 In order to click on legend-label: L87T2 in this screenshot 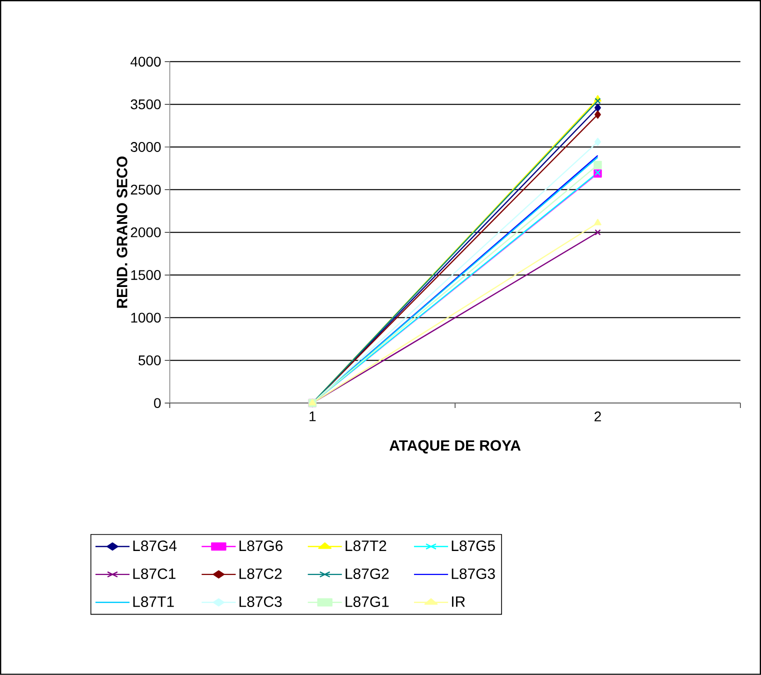, I will do `click(366, 546)`.